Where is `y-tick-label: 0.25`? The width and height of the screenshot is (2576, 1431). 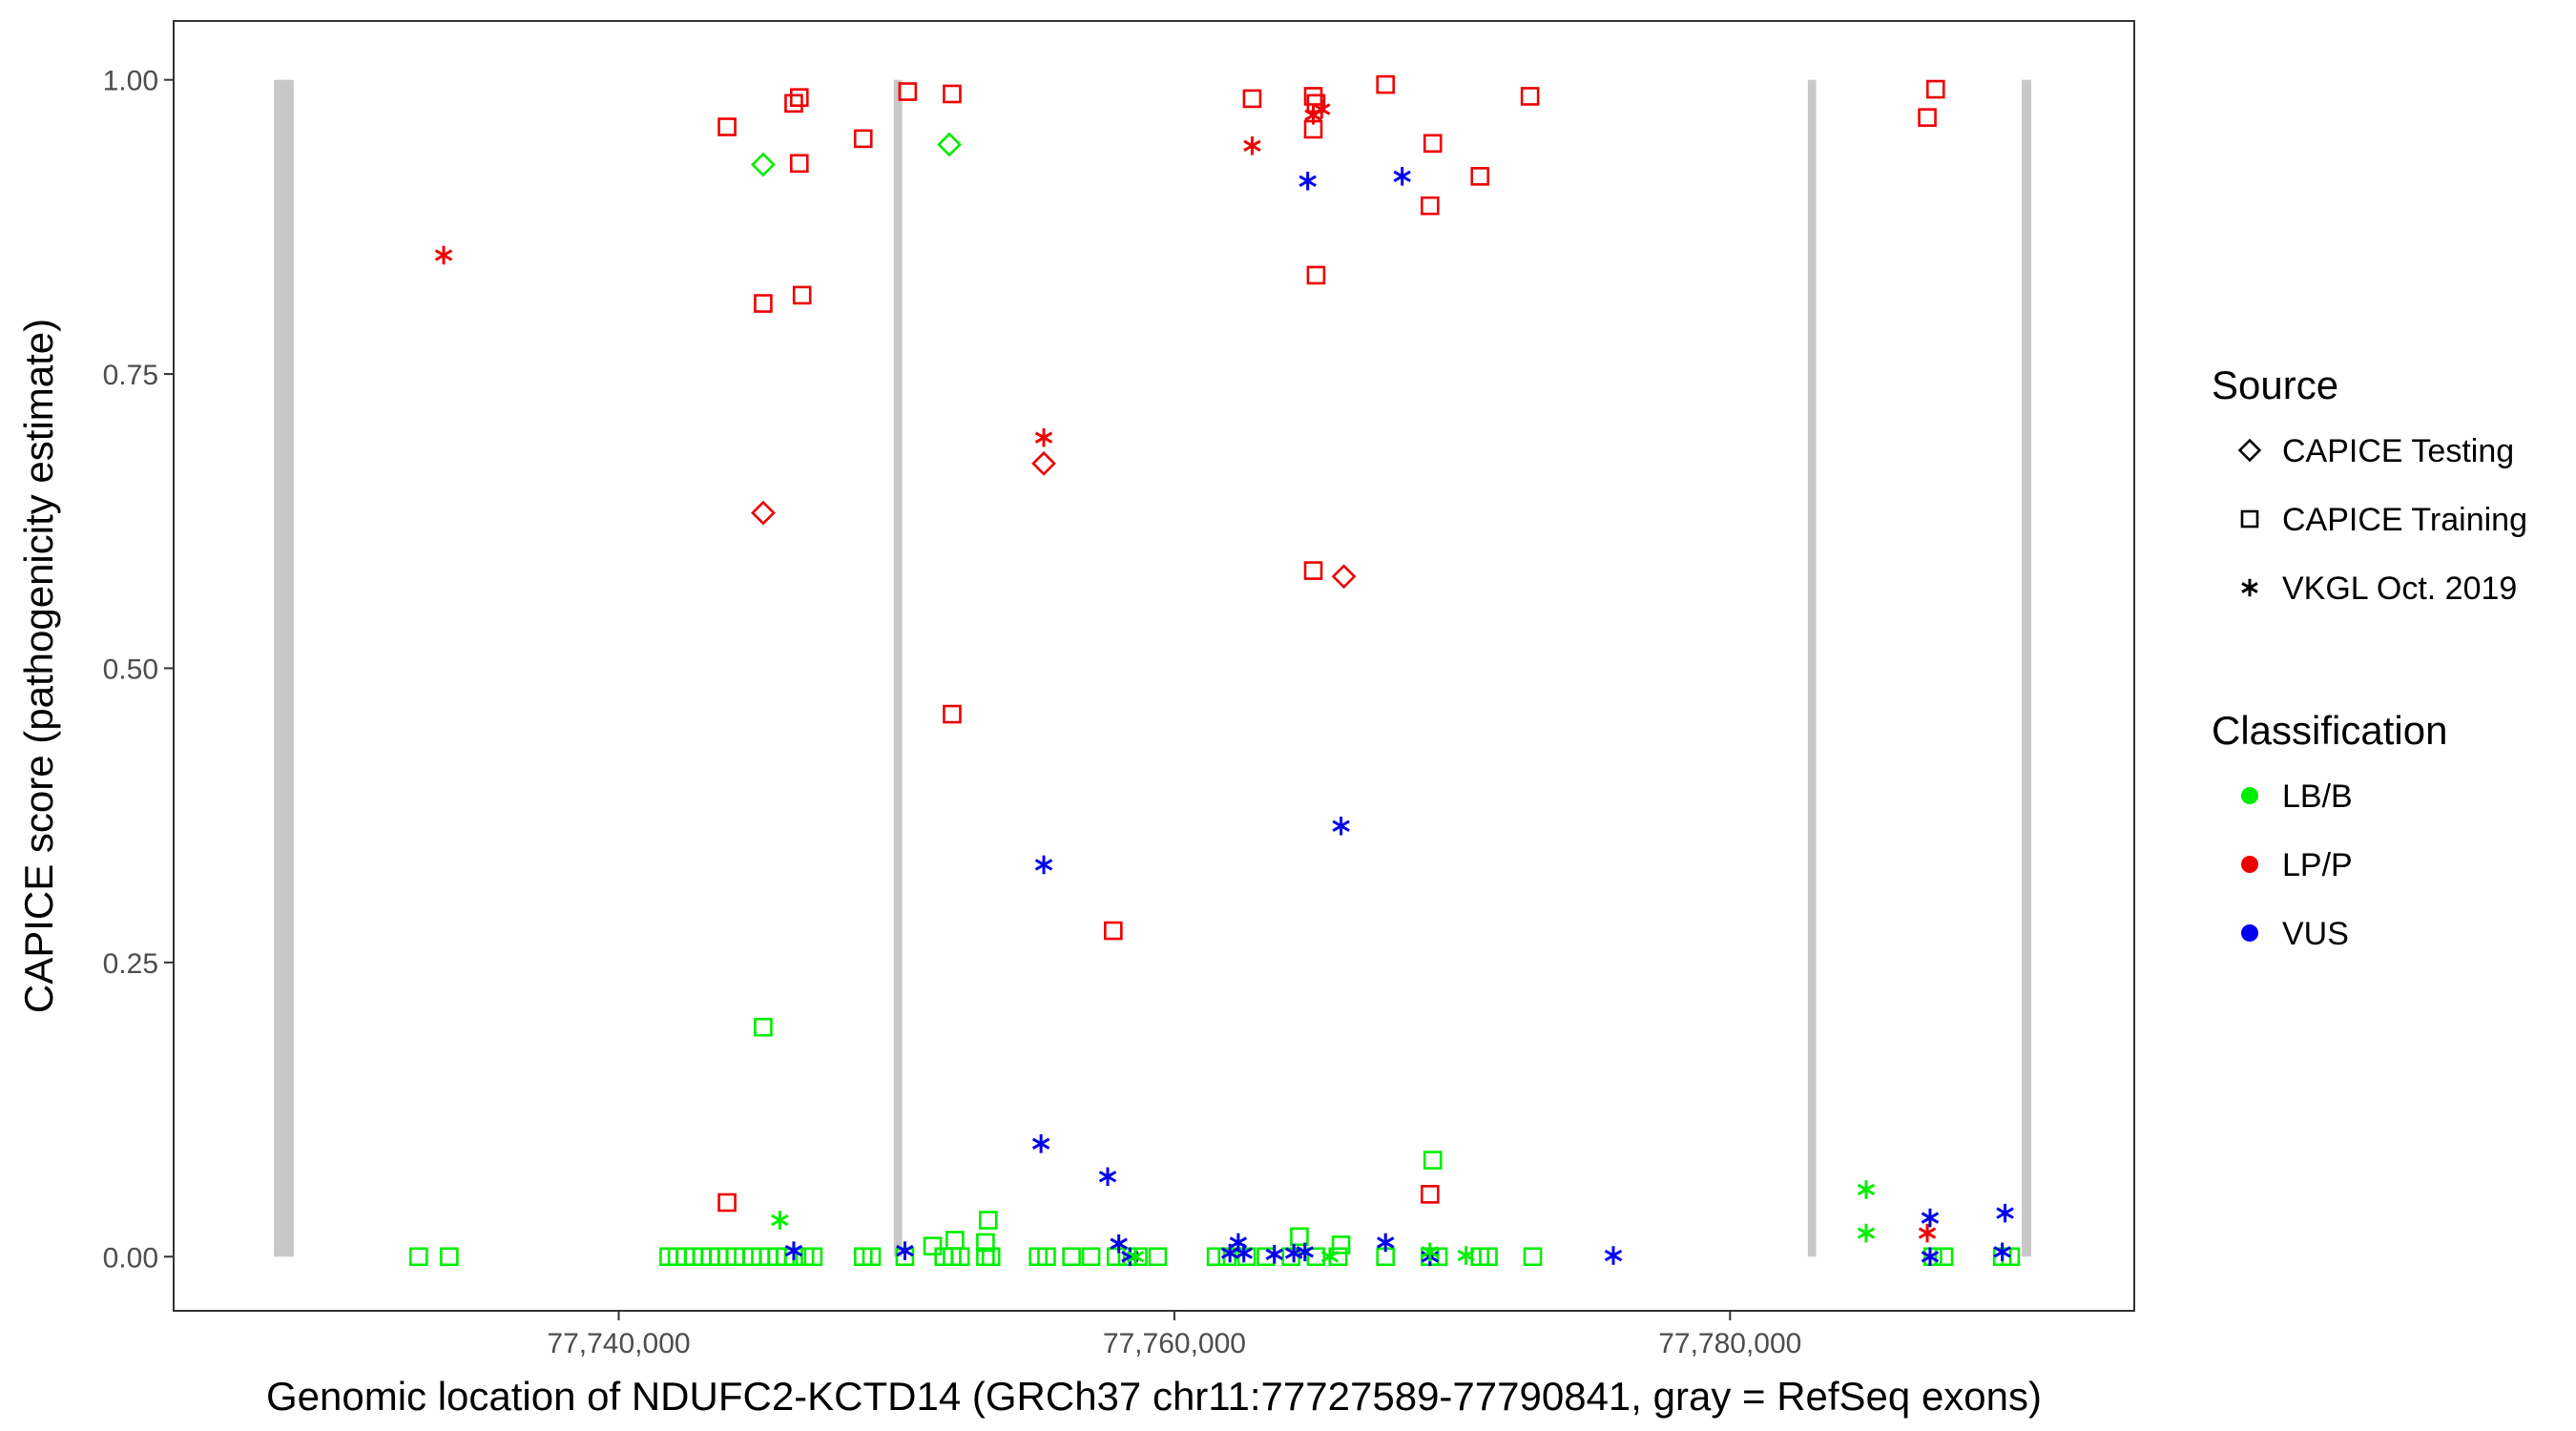
y-tick-label: 0.25 is located at coordinates (130, 964).